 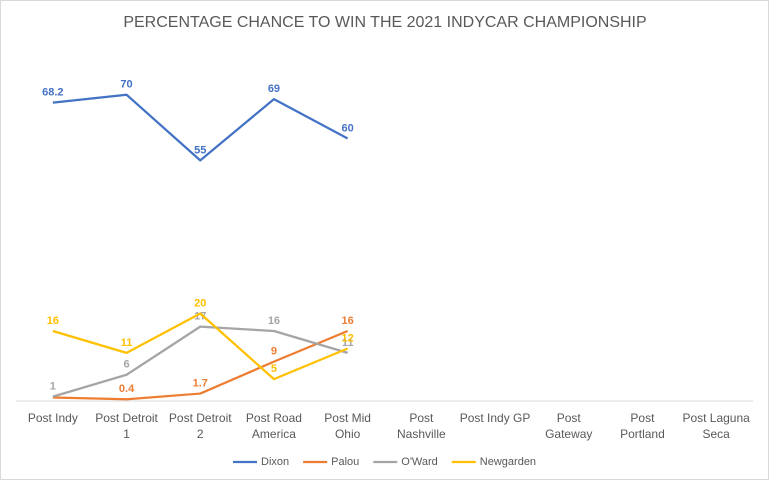 What do you see at coordinates (126, 365) in the screenshot?
I see `data-label: 6` at bounding box center [126, 365].